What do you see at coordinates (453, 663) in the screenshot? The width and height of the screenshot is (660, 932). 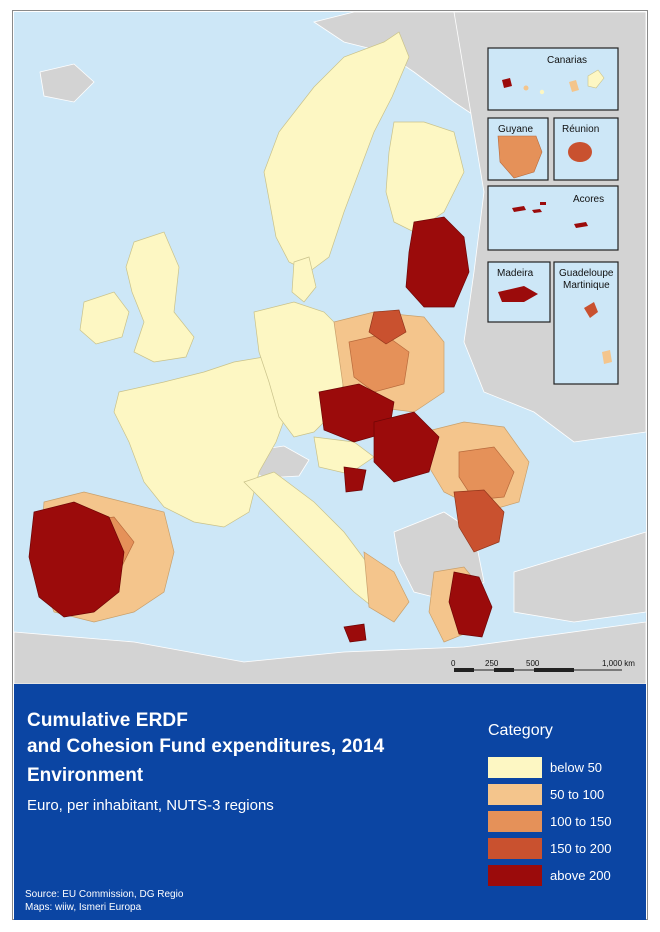 I see `scale-label-0: 0` at bounding box center [453, 663].